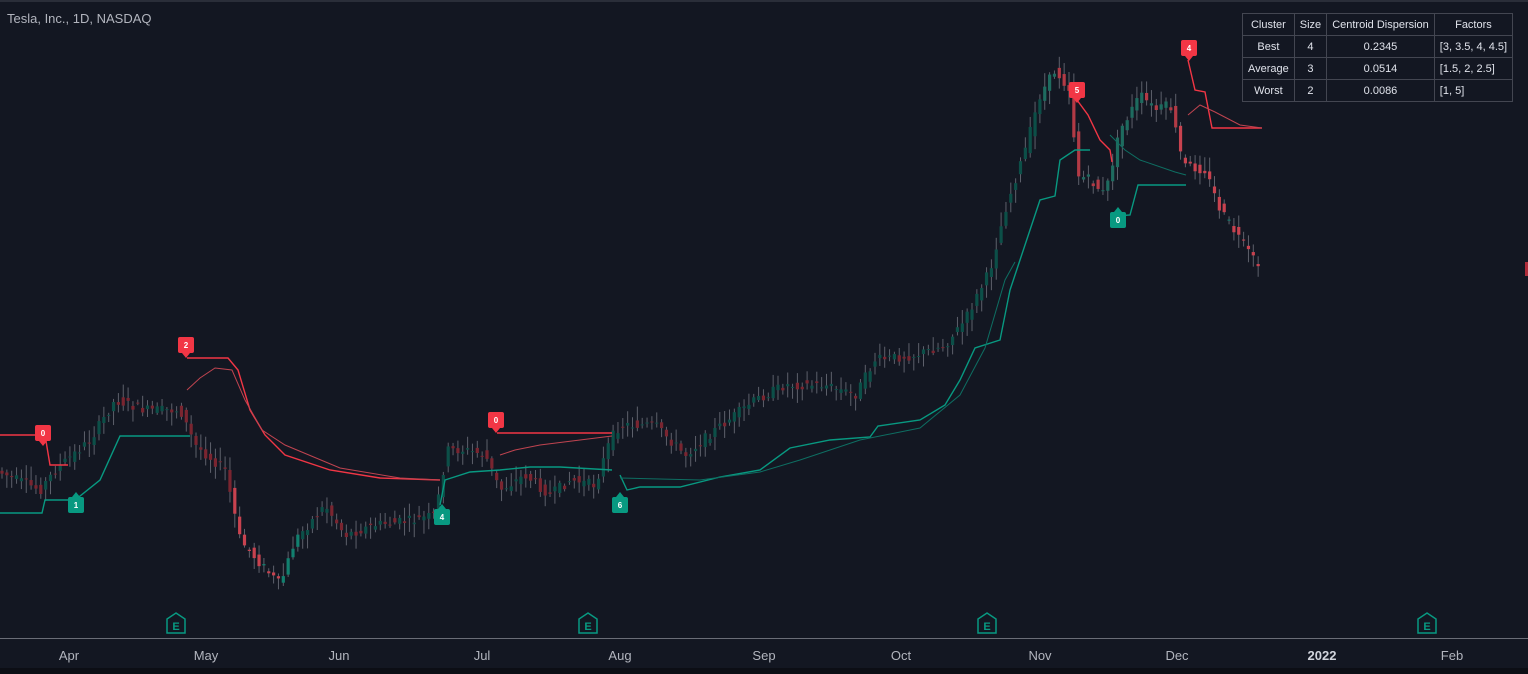  What do you see at coordinates (1310, 68) in the screenshot?
I see `cell-size: 3` at bounding box center [1310, 68].